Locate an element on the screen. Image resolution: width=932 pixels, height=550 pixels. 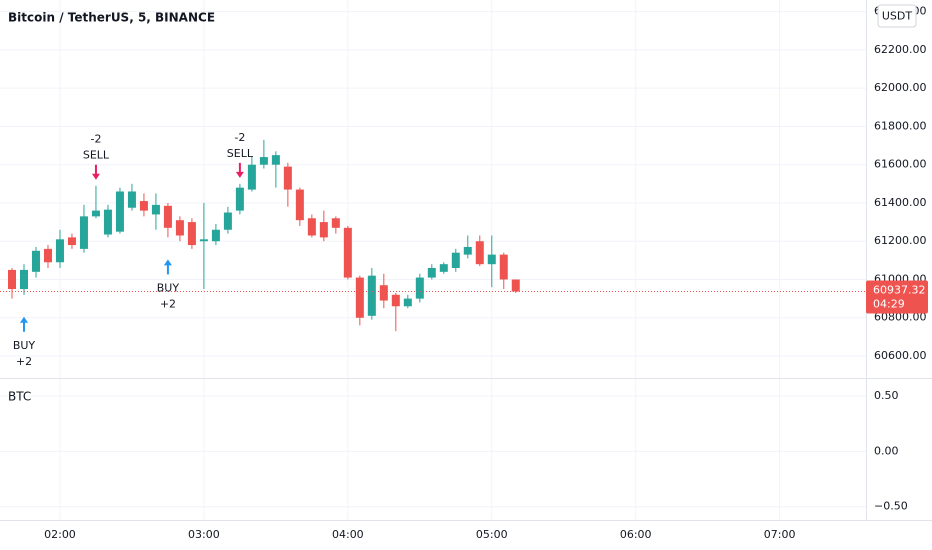
currency-button is located at coordinates (897, 16).